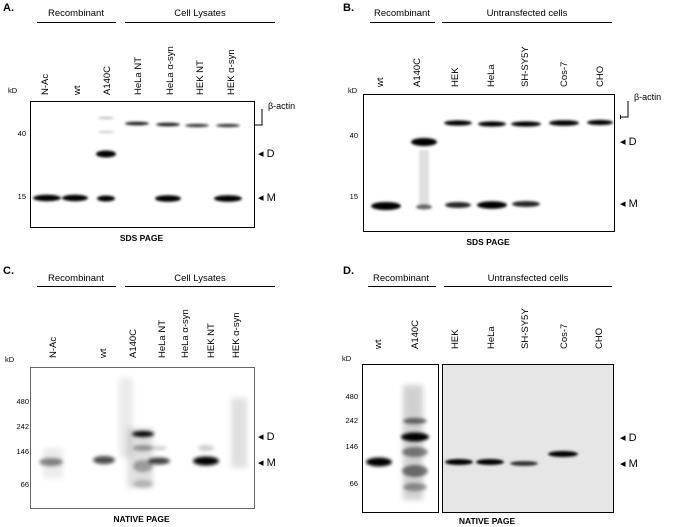 Image resolution: width=685 pixels, height=527 pixels. Describe the element at coordinates (348, 271) in the screenshot. I see `panel-letter: D.` at that location.